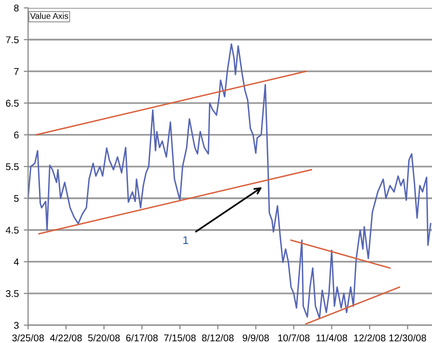 This screenshot has height=343, width=432. What do you see at coordinates (104, 338) in the screenshot?
I see `x-tick-label: 5/20/08` at bounding box center [104, 338].